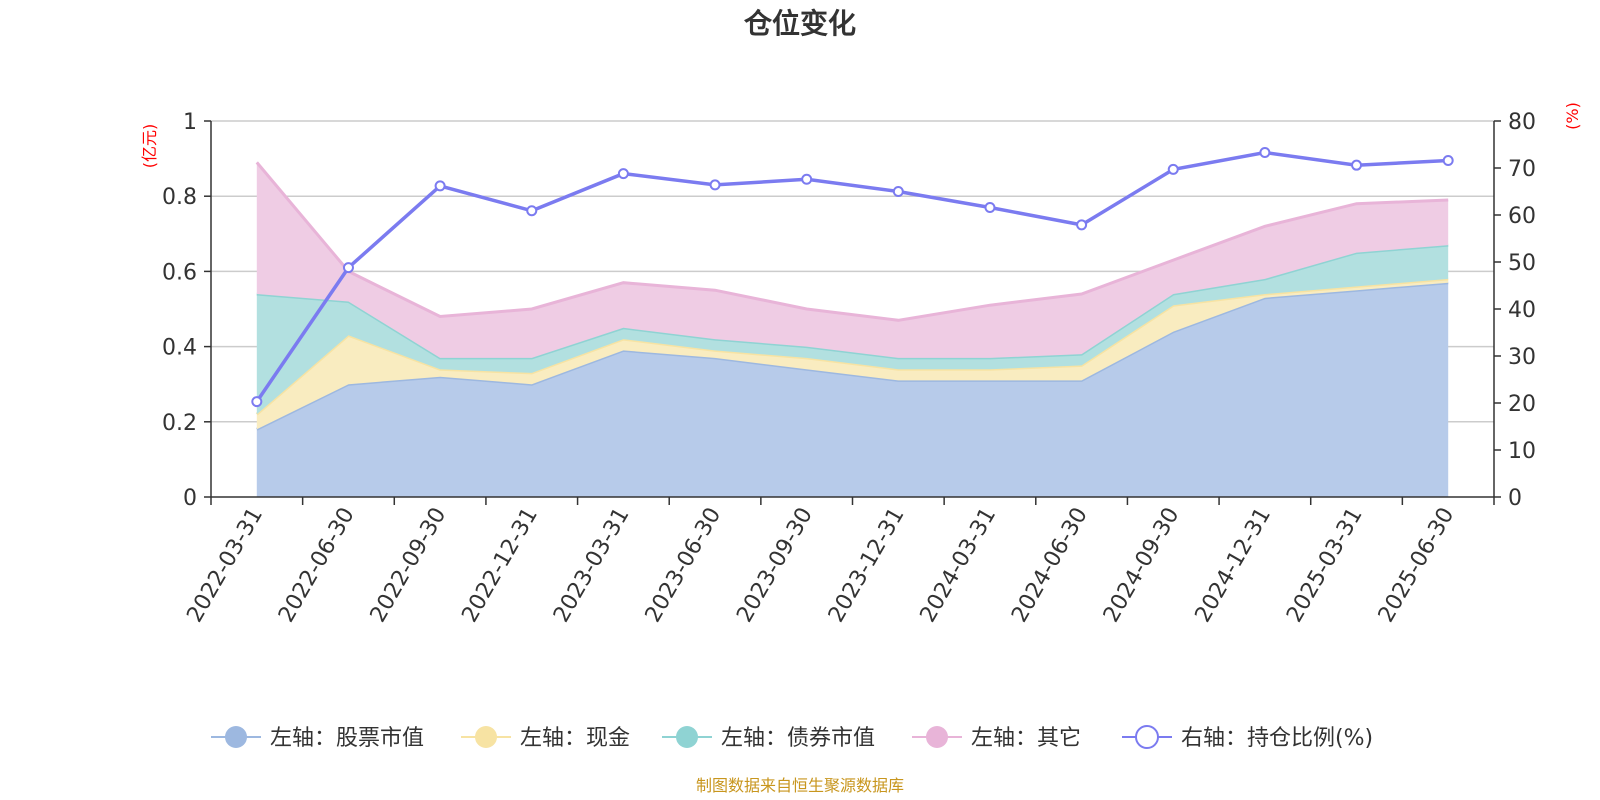 This screenshot has width=1600, height=800. Describe the element at coordinates (1522, 263) in the screenshot. I see `right-axis-tick-label: 50` at that location.